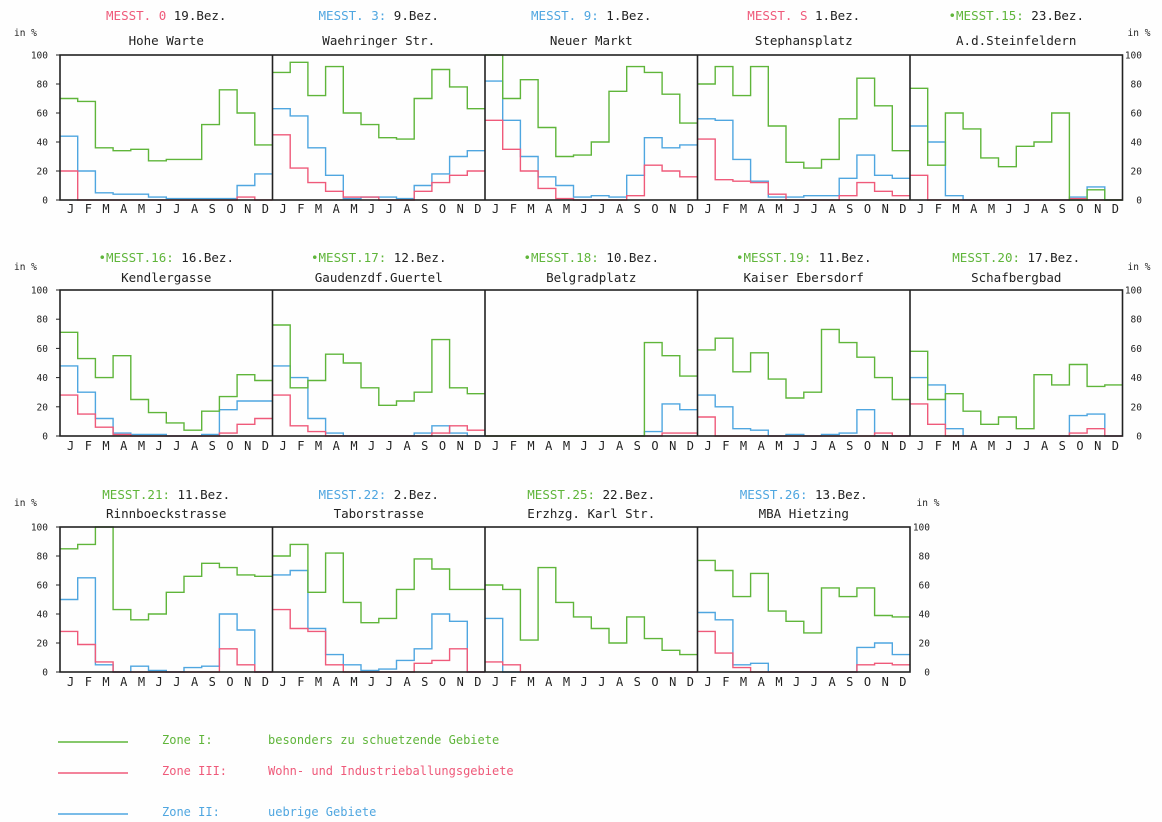 Image resolution: width=1162 pixels, height=822 pixels. I want to click on station-name: Kendlergasse, so click(166, 277).